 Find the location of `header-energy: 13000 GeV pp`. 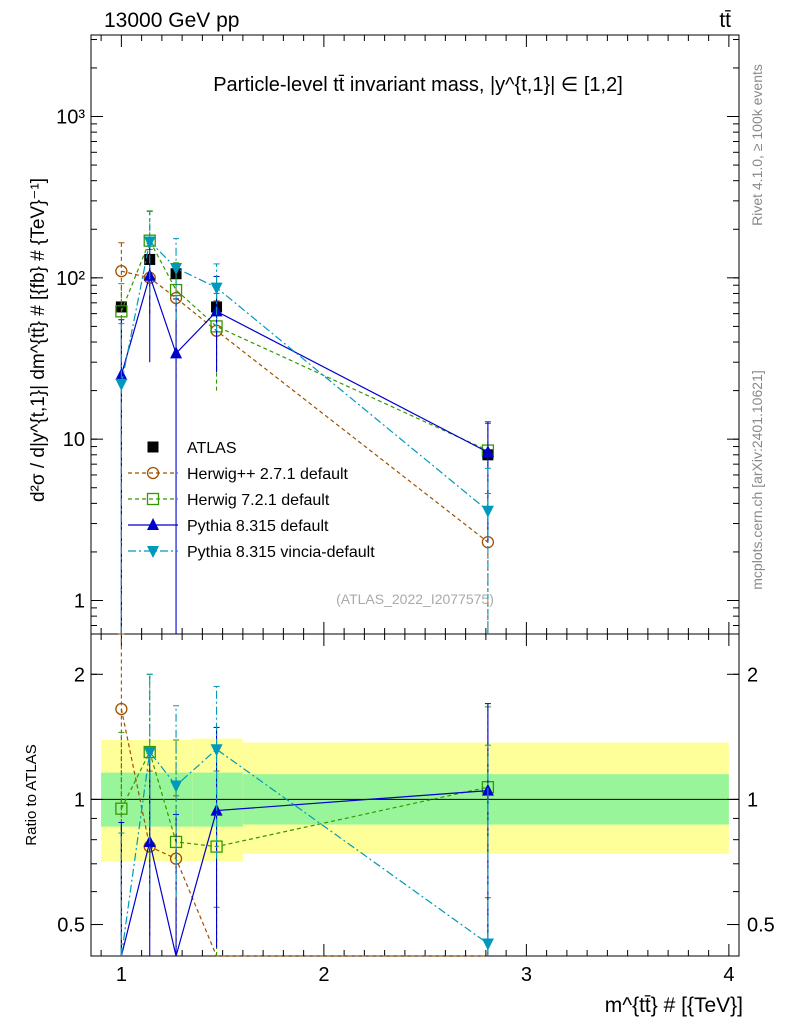

header-energy: 13000 GeV pp is located at coordinates (171, 20).